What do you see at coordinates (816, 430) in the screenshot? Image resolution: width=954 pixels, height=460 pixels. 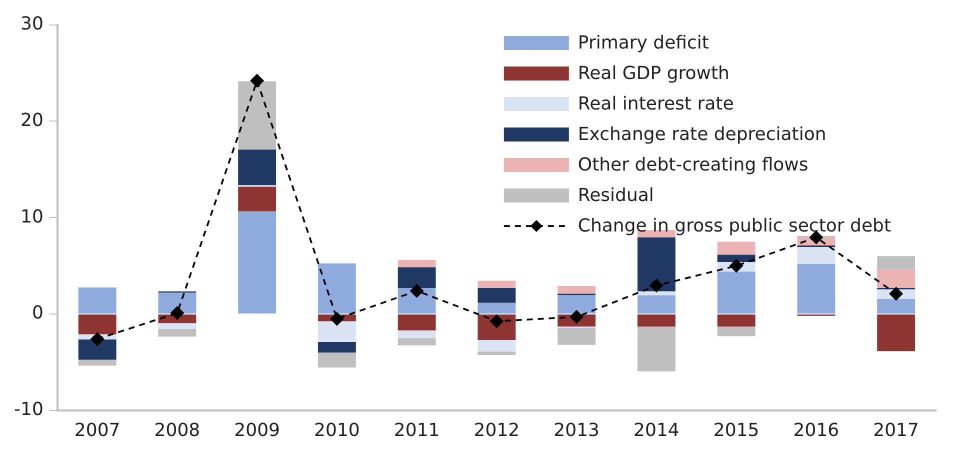 I see `x-tick-label: 2016` at bounding box center [816, 430].